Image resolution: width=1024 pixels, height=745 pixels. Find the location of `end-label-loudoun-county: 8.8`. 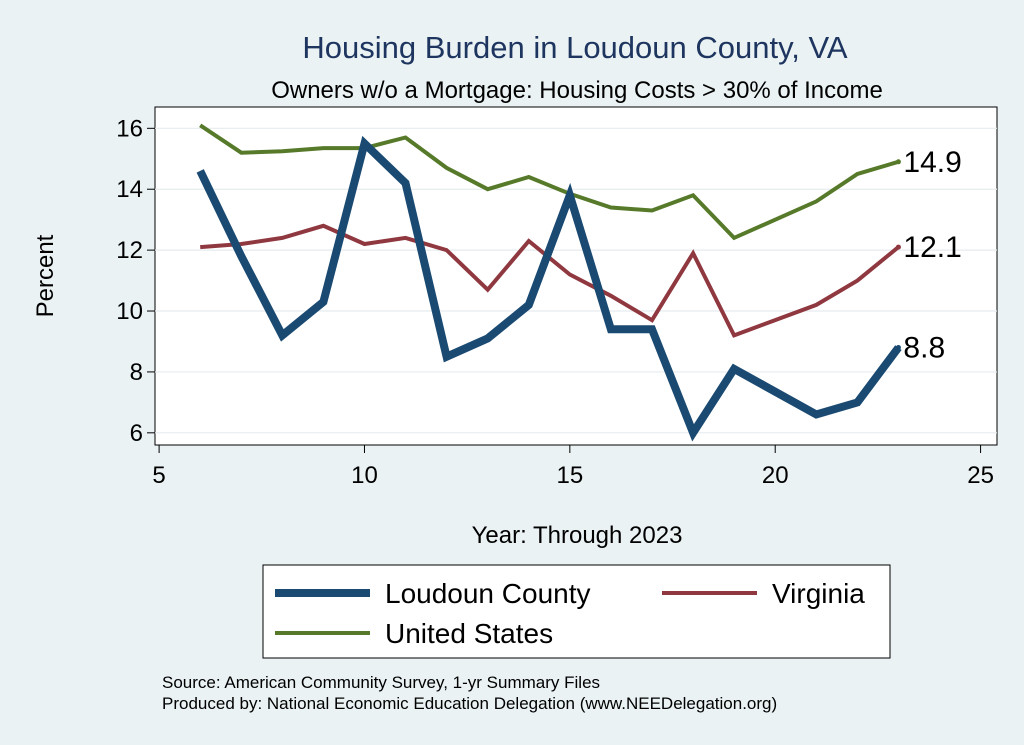

end-label-loudoun-county: 8.8 is located at coordinates (924, 348).